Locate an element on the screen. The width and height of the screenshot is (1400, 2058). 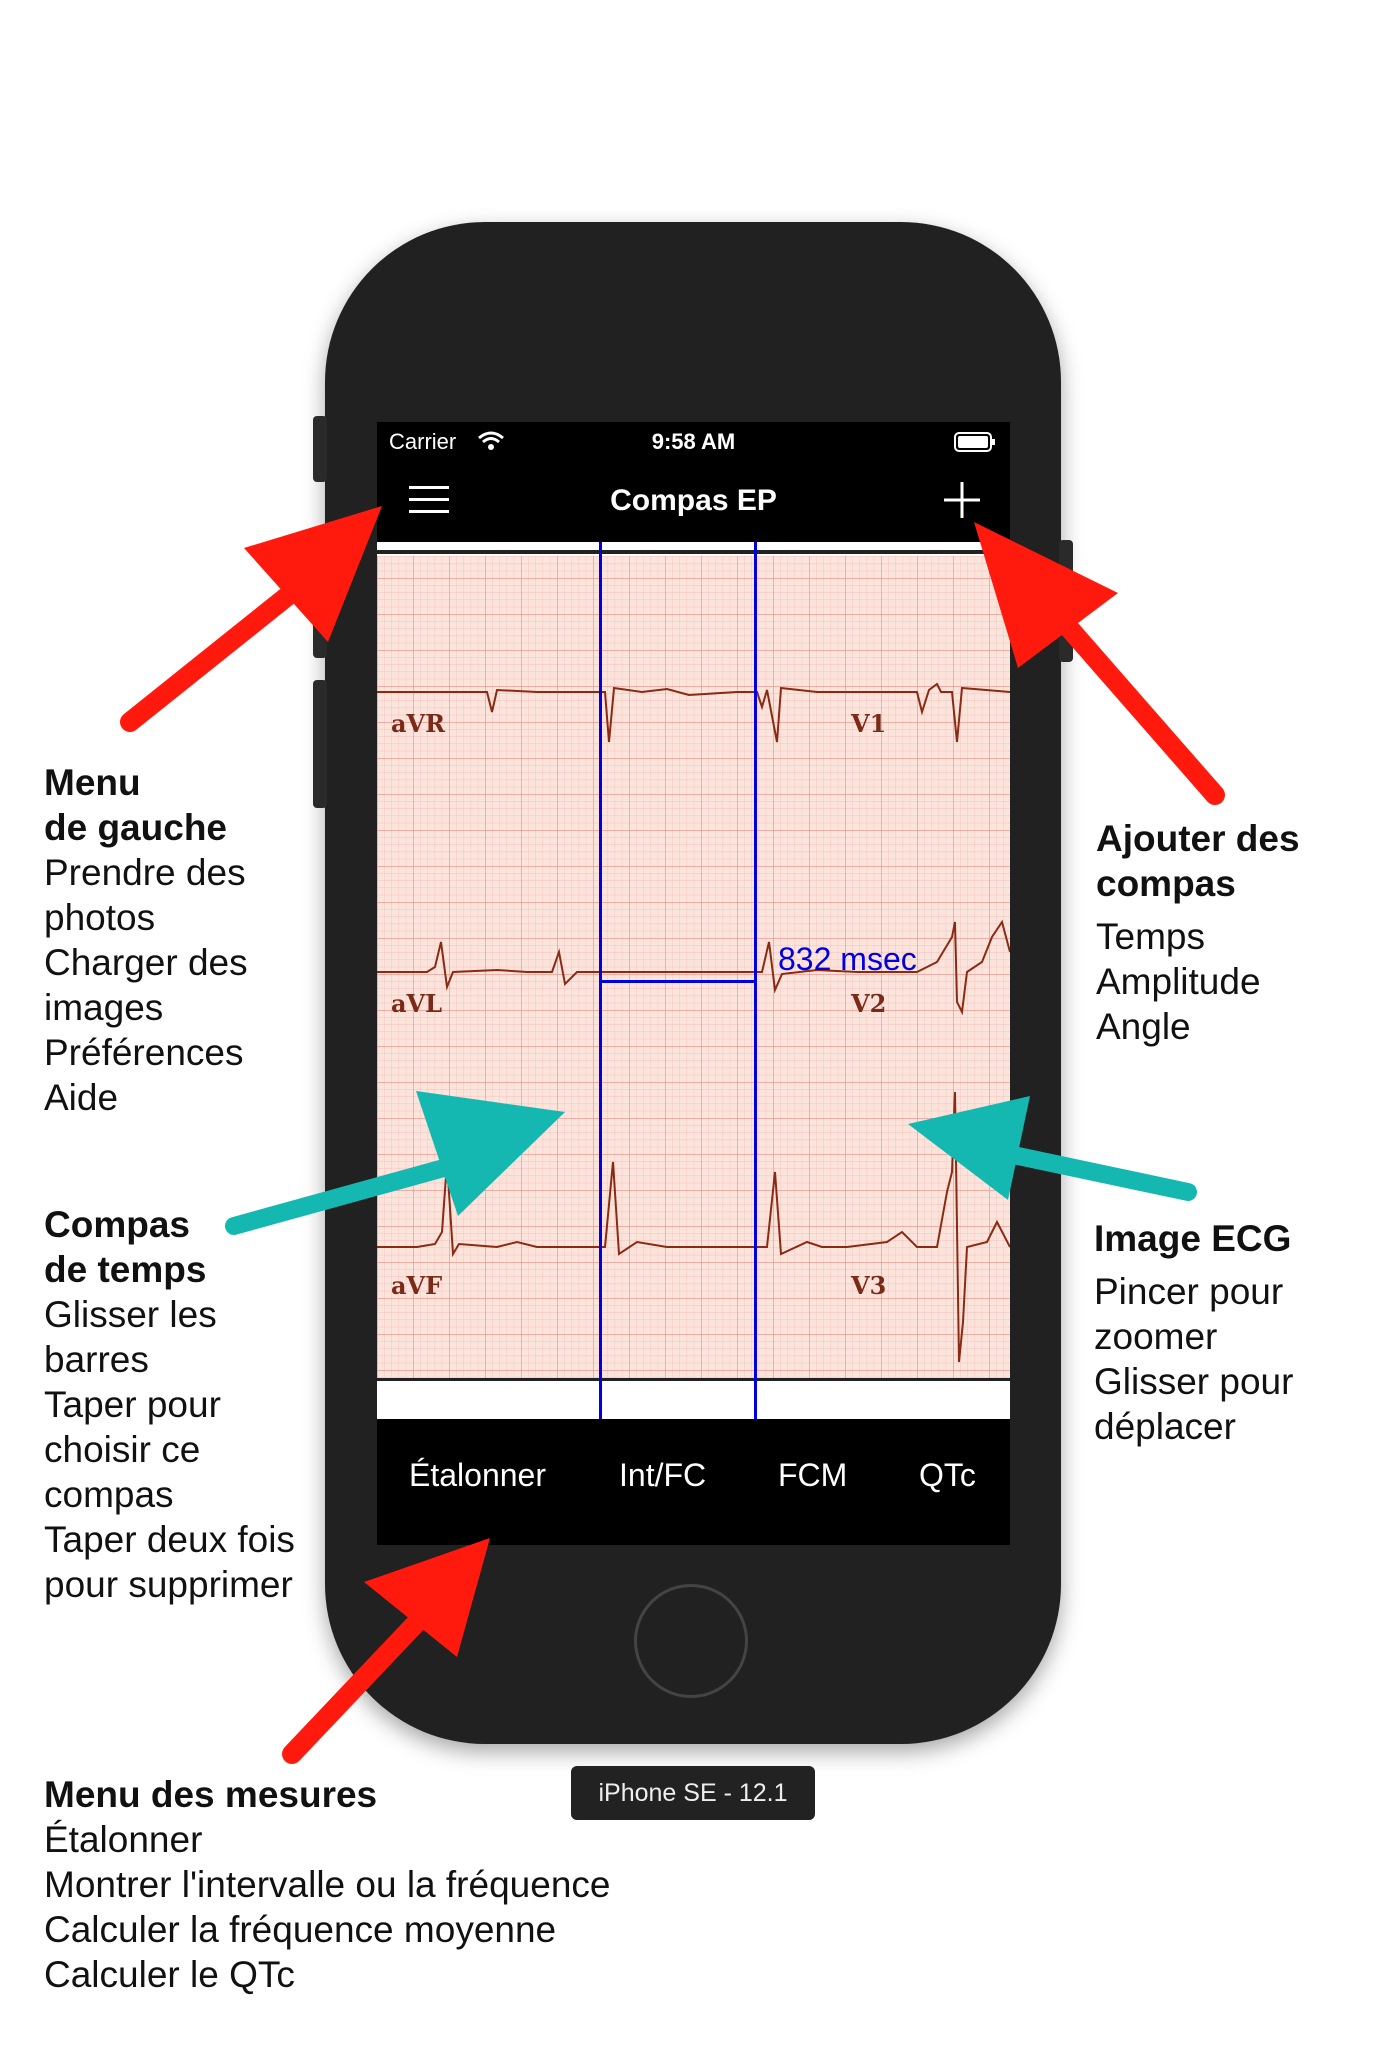
annotation-time-calipers-line: Glisser les is located at coordinates (130, 1314).